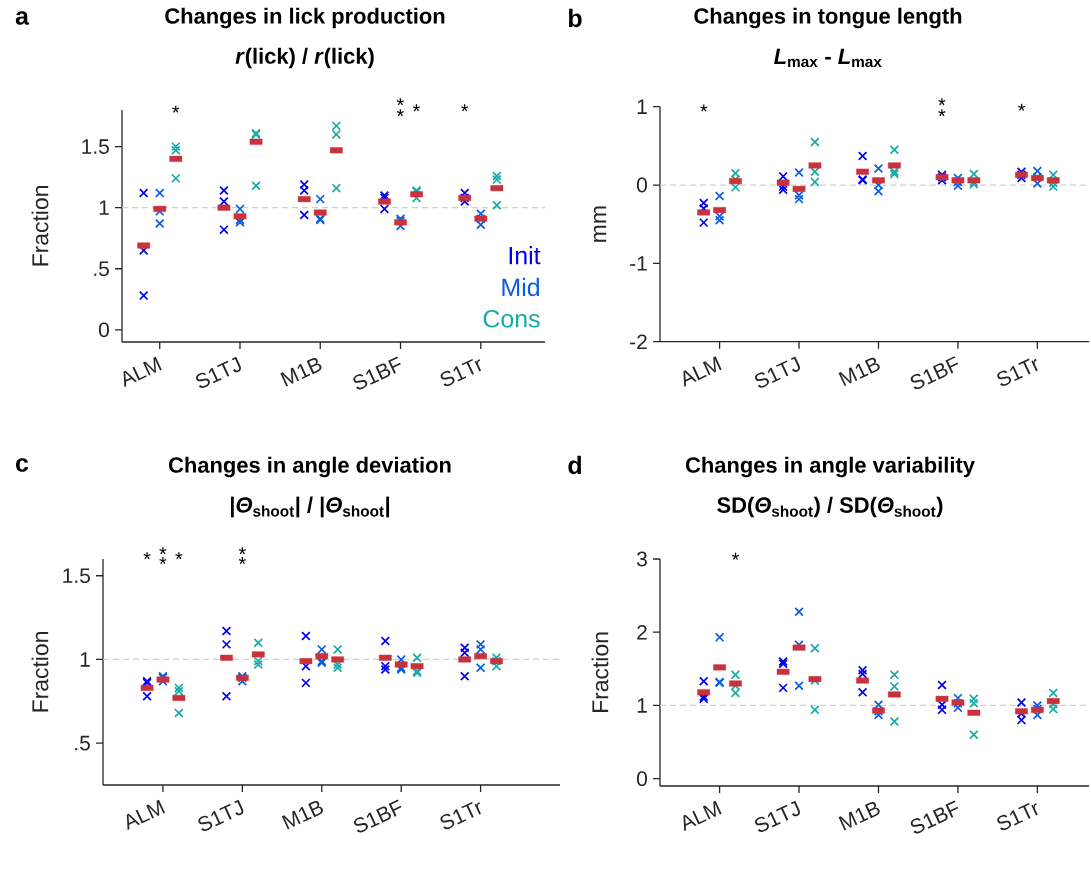  What do you see at coordinates (600, 224) in the screenshot?
I see `y-axis-title: mm` at bounding box center [600, 224].